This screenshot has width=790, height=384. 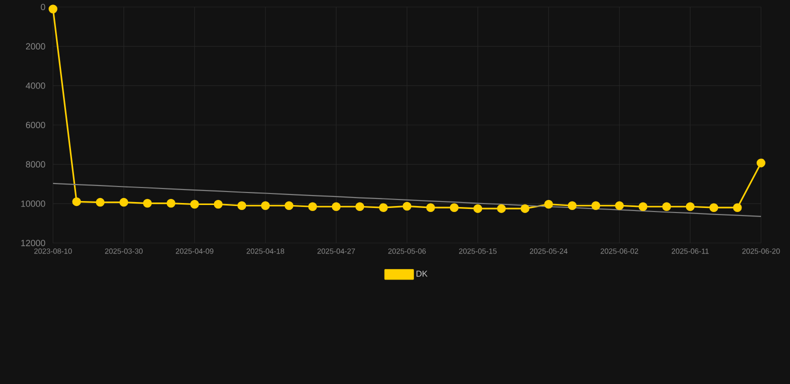 I want to click on legend-label: DK, so click(x=422, y=273).